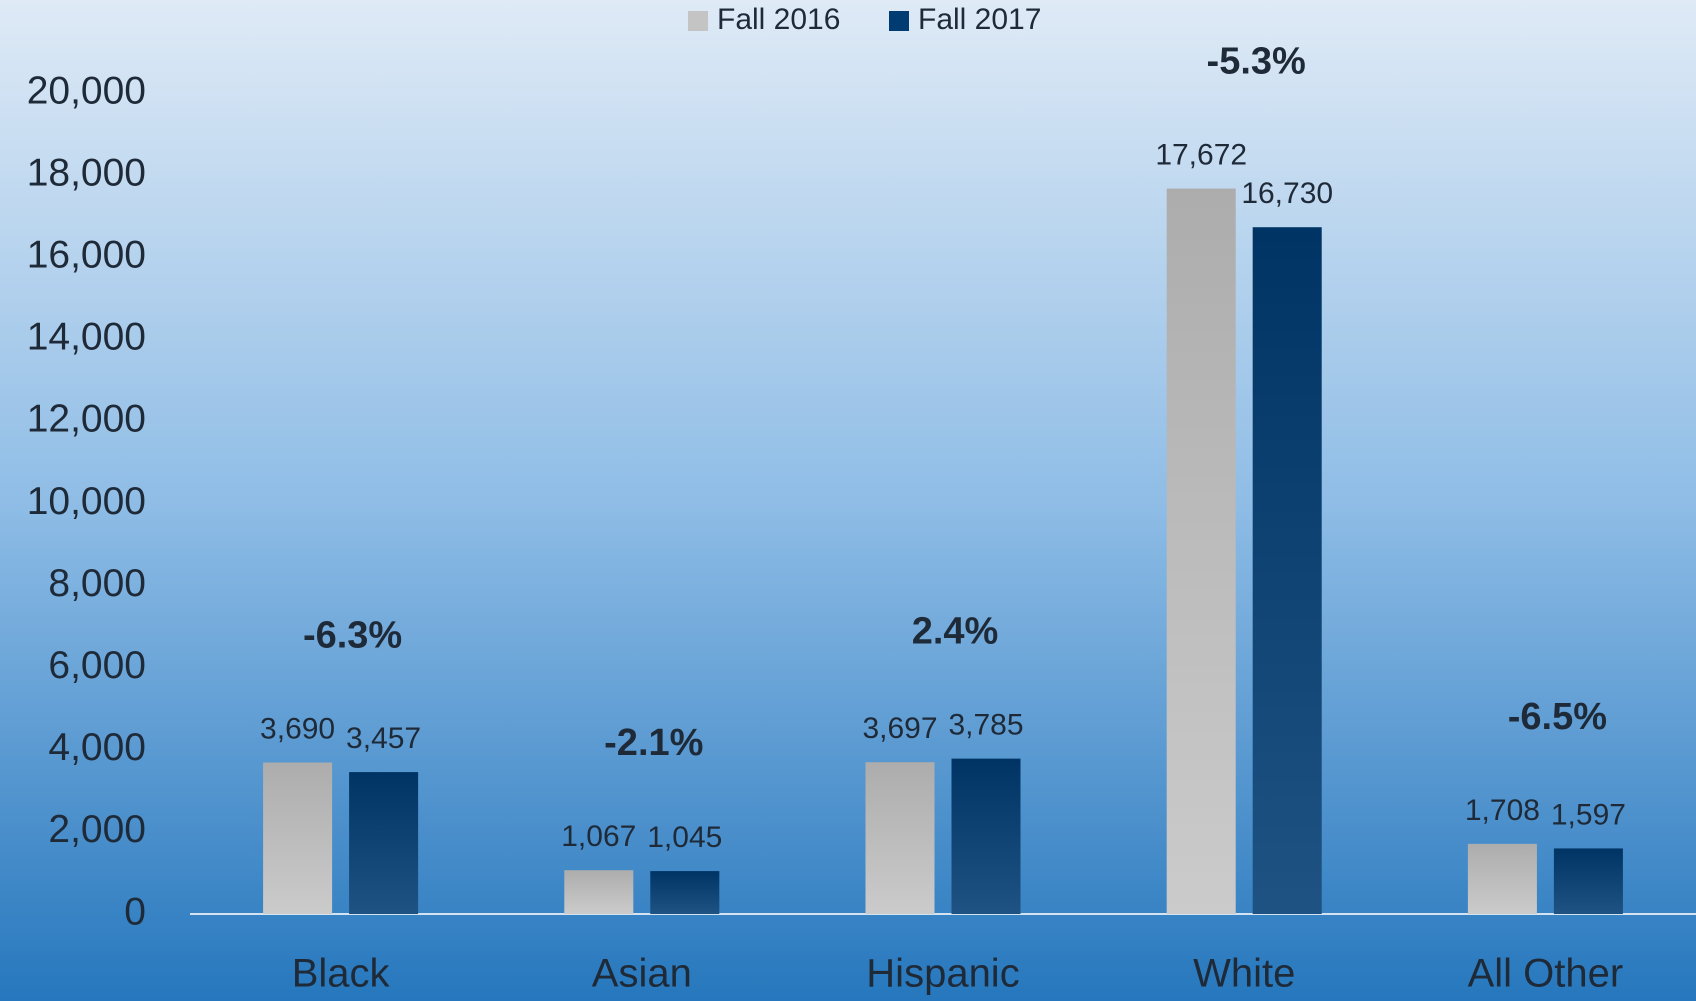  Describe the element at coordinates (778, 19) in the screenshot. I see `legend-label: Fall 2016` at that location.